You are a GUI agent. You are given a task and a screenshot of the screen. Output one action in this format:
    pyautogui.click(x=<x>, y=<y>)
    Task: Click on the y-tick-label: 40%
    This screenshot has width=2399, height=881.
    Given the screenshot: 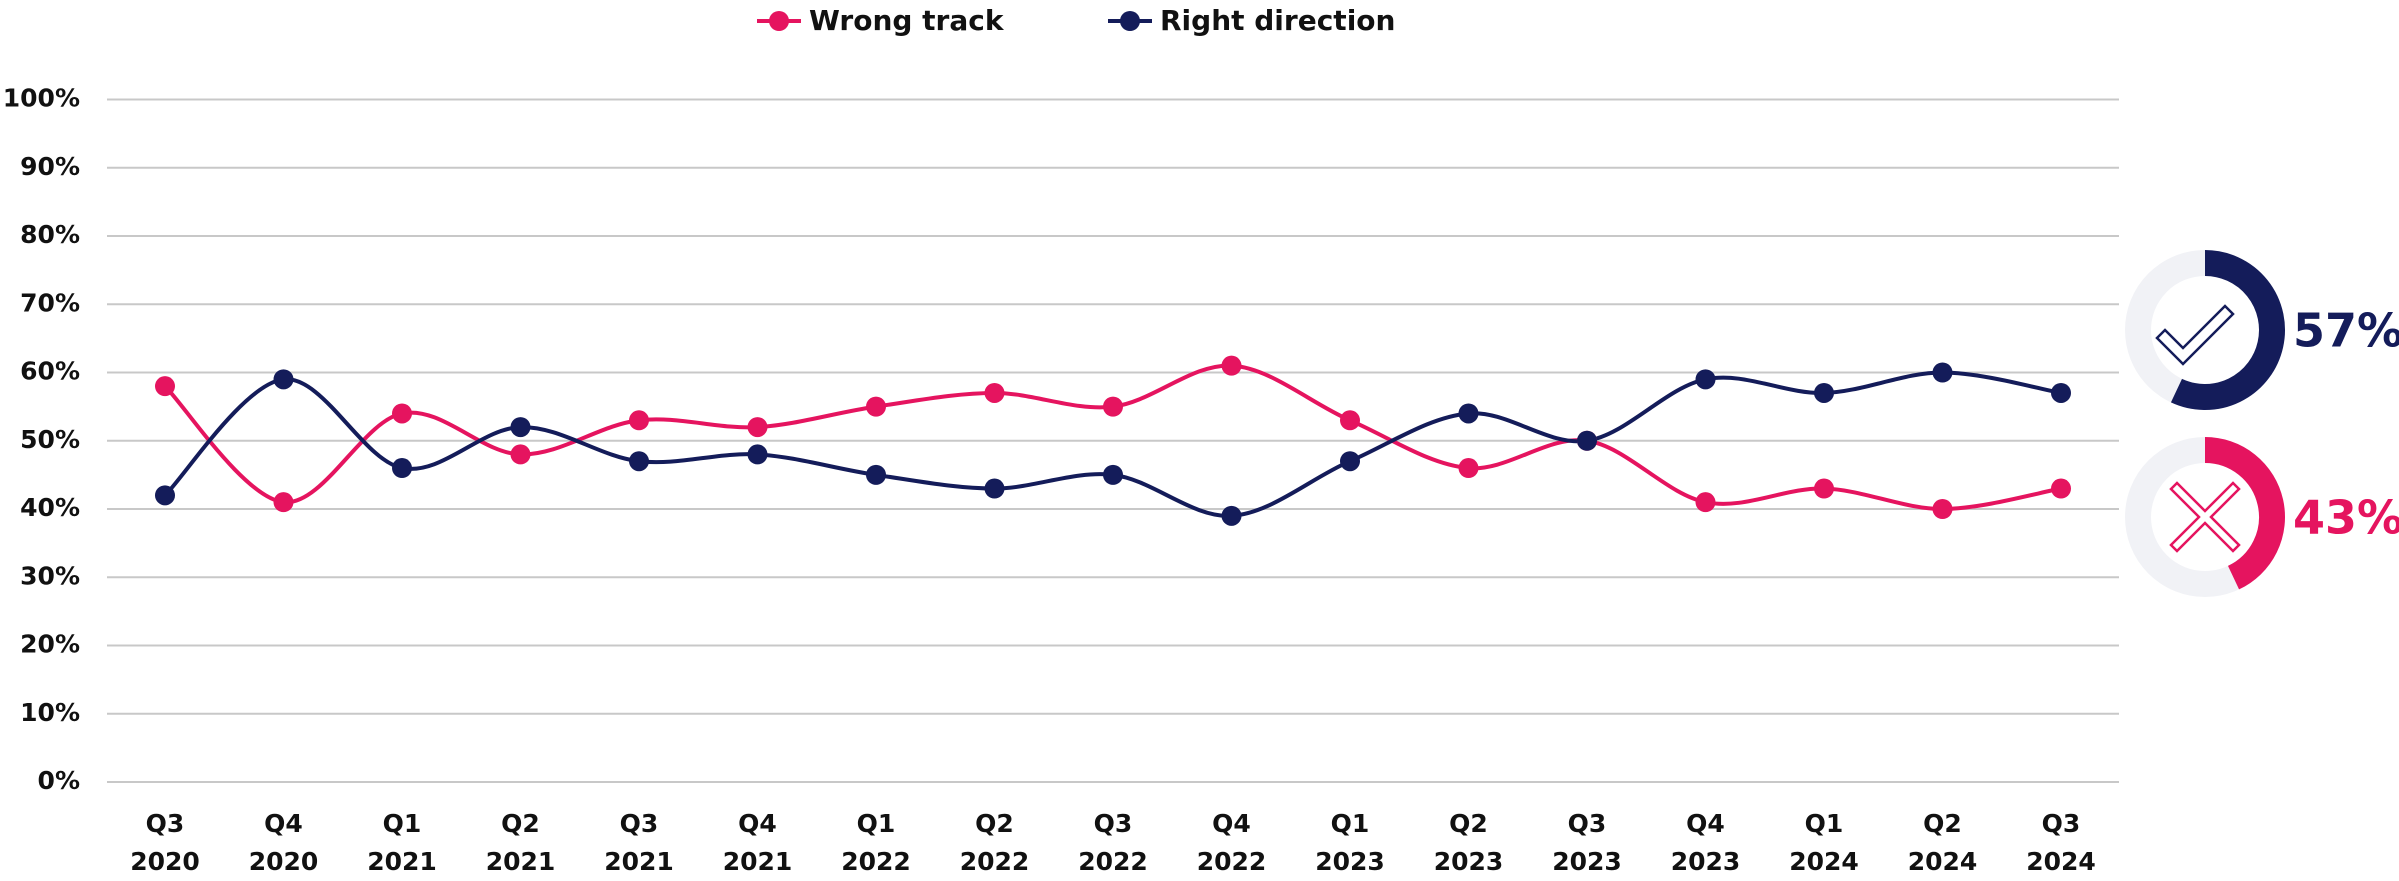 What is the action you would take?
    pyautogui.click(x=50, y=507)
    